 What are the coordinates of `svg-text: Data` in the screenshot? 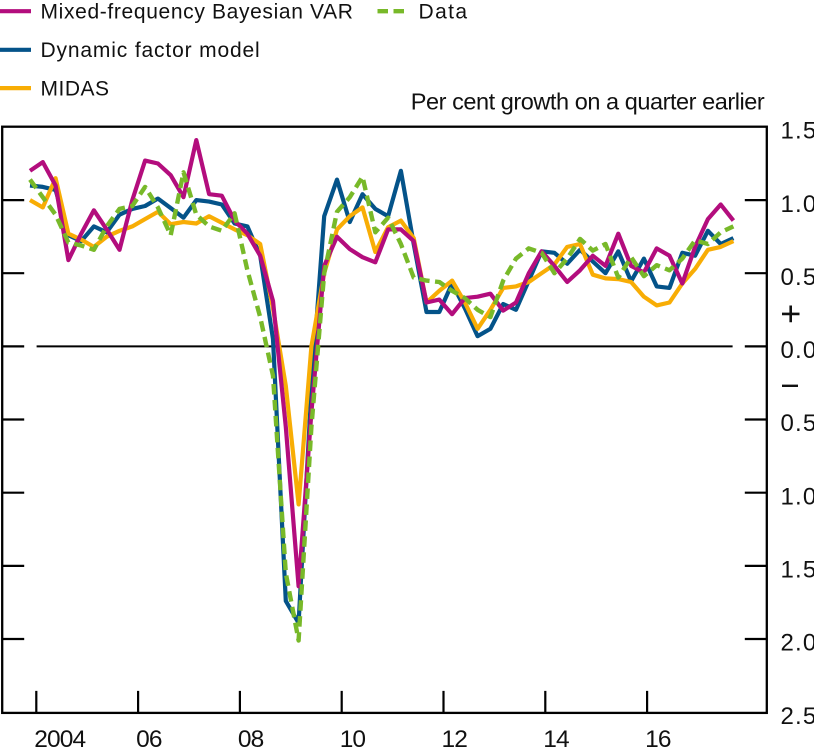 It's located at (444, 12).